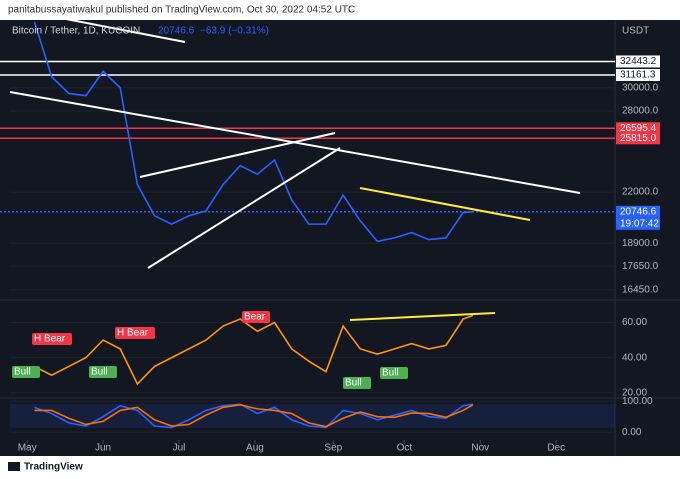  I want to click on countdown-box, so click(638, 223).